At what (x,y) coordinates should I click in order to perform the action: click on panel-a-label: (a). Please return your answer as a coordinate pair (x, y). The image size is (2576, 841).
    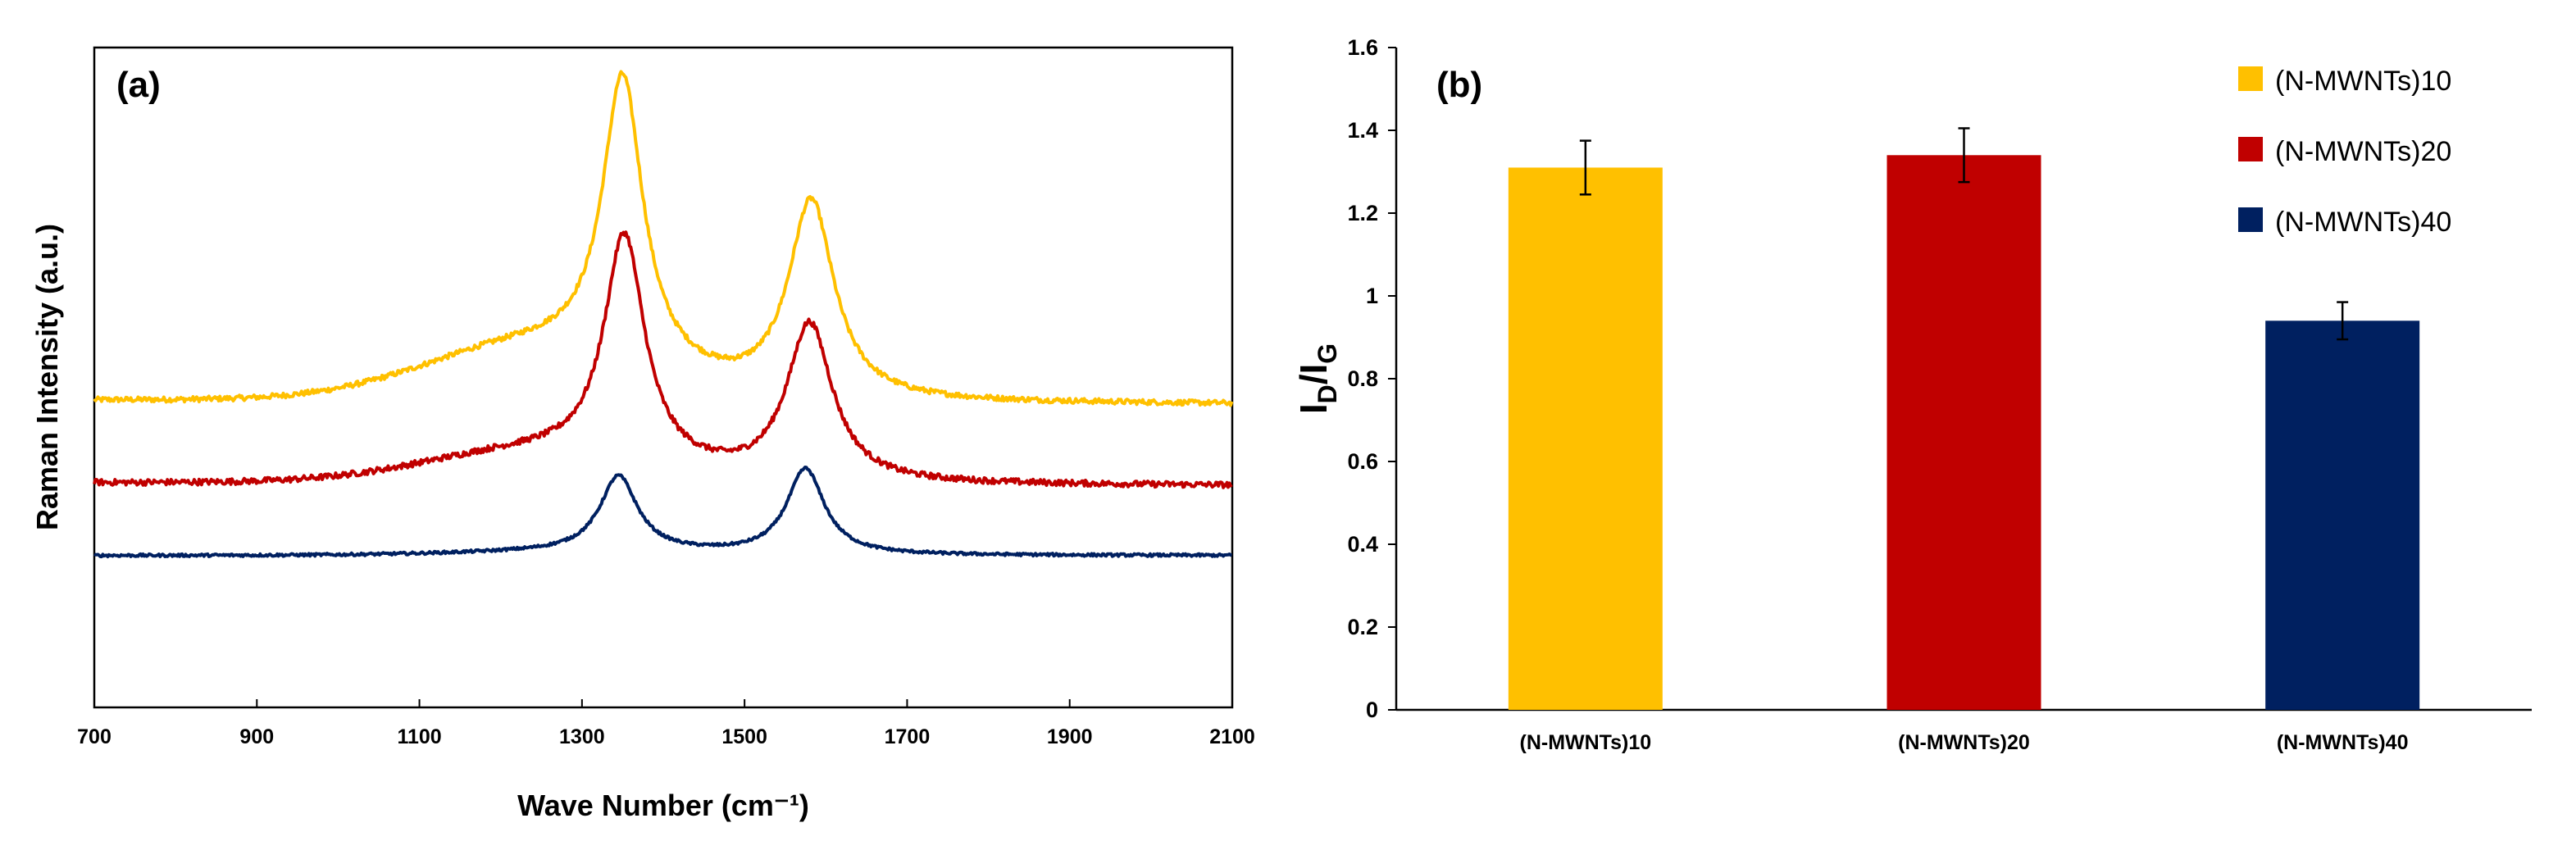
    Looking at the image, I should click on (138, 85).